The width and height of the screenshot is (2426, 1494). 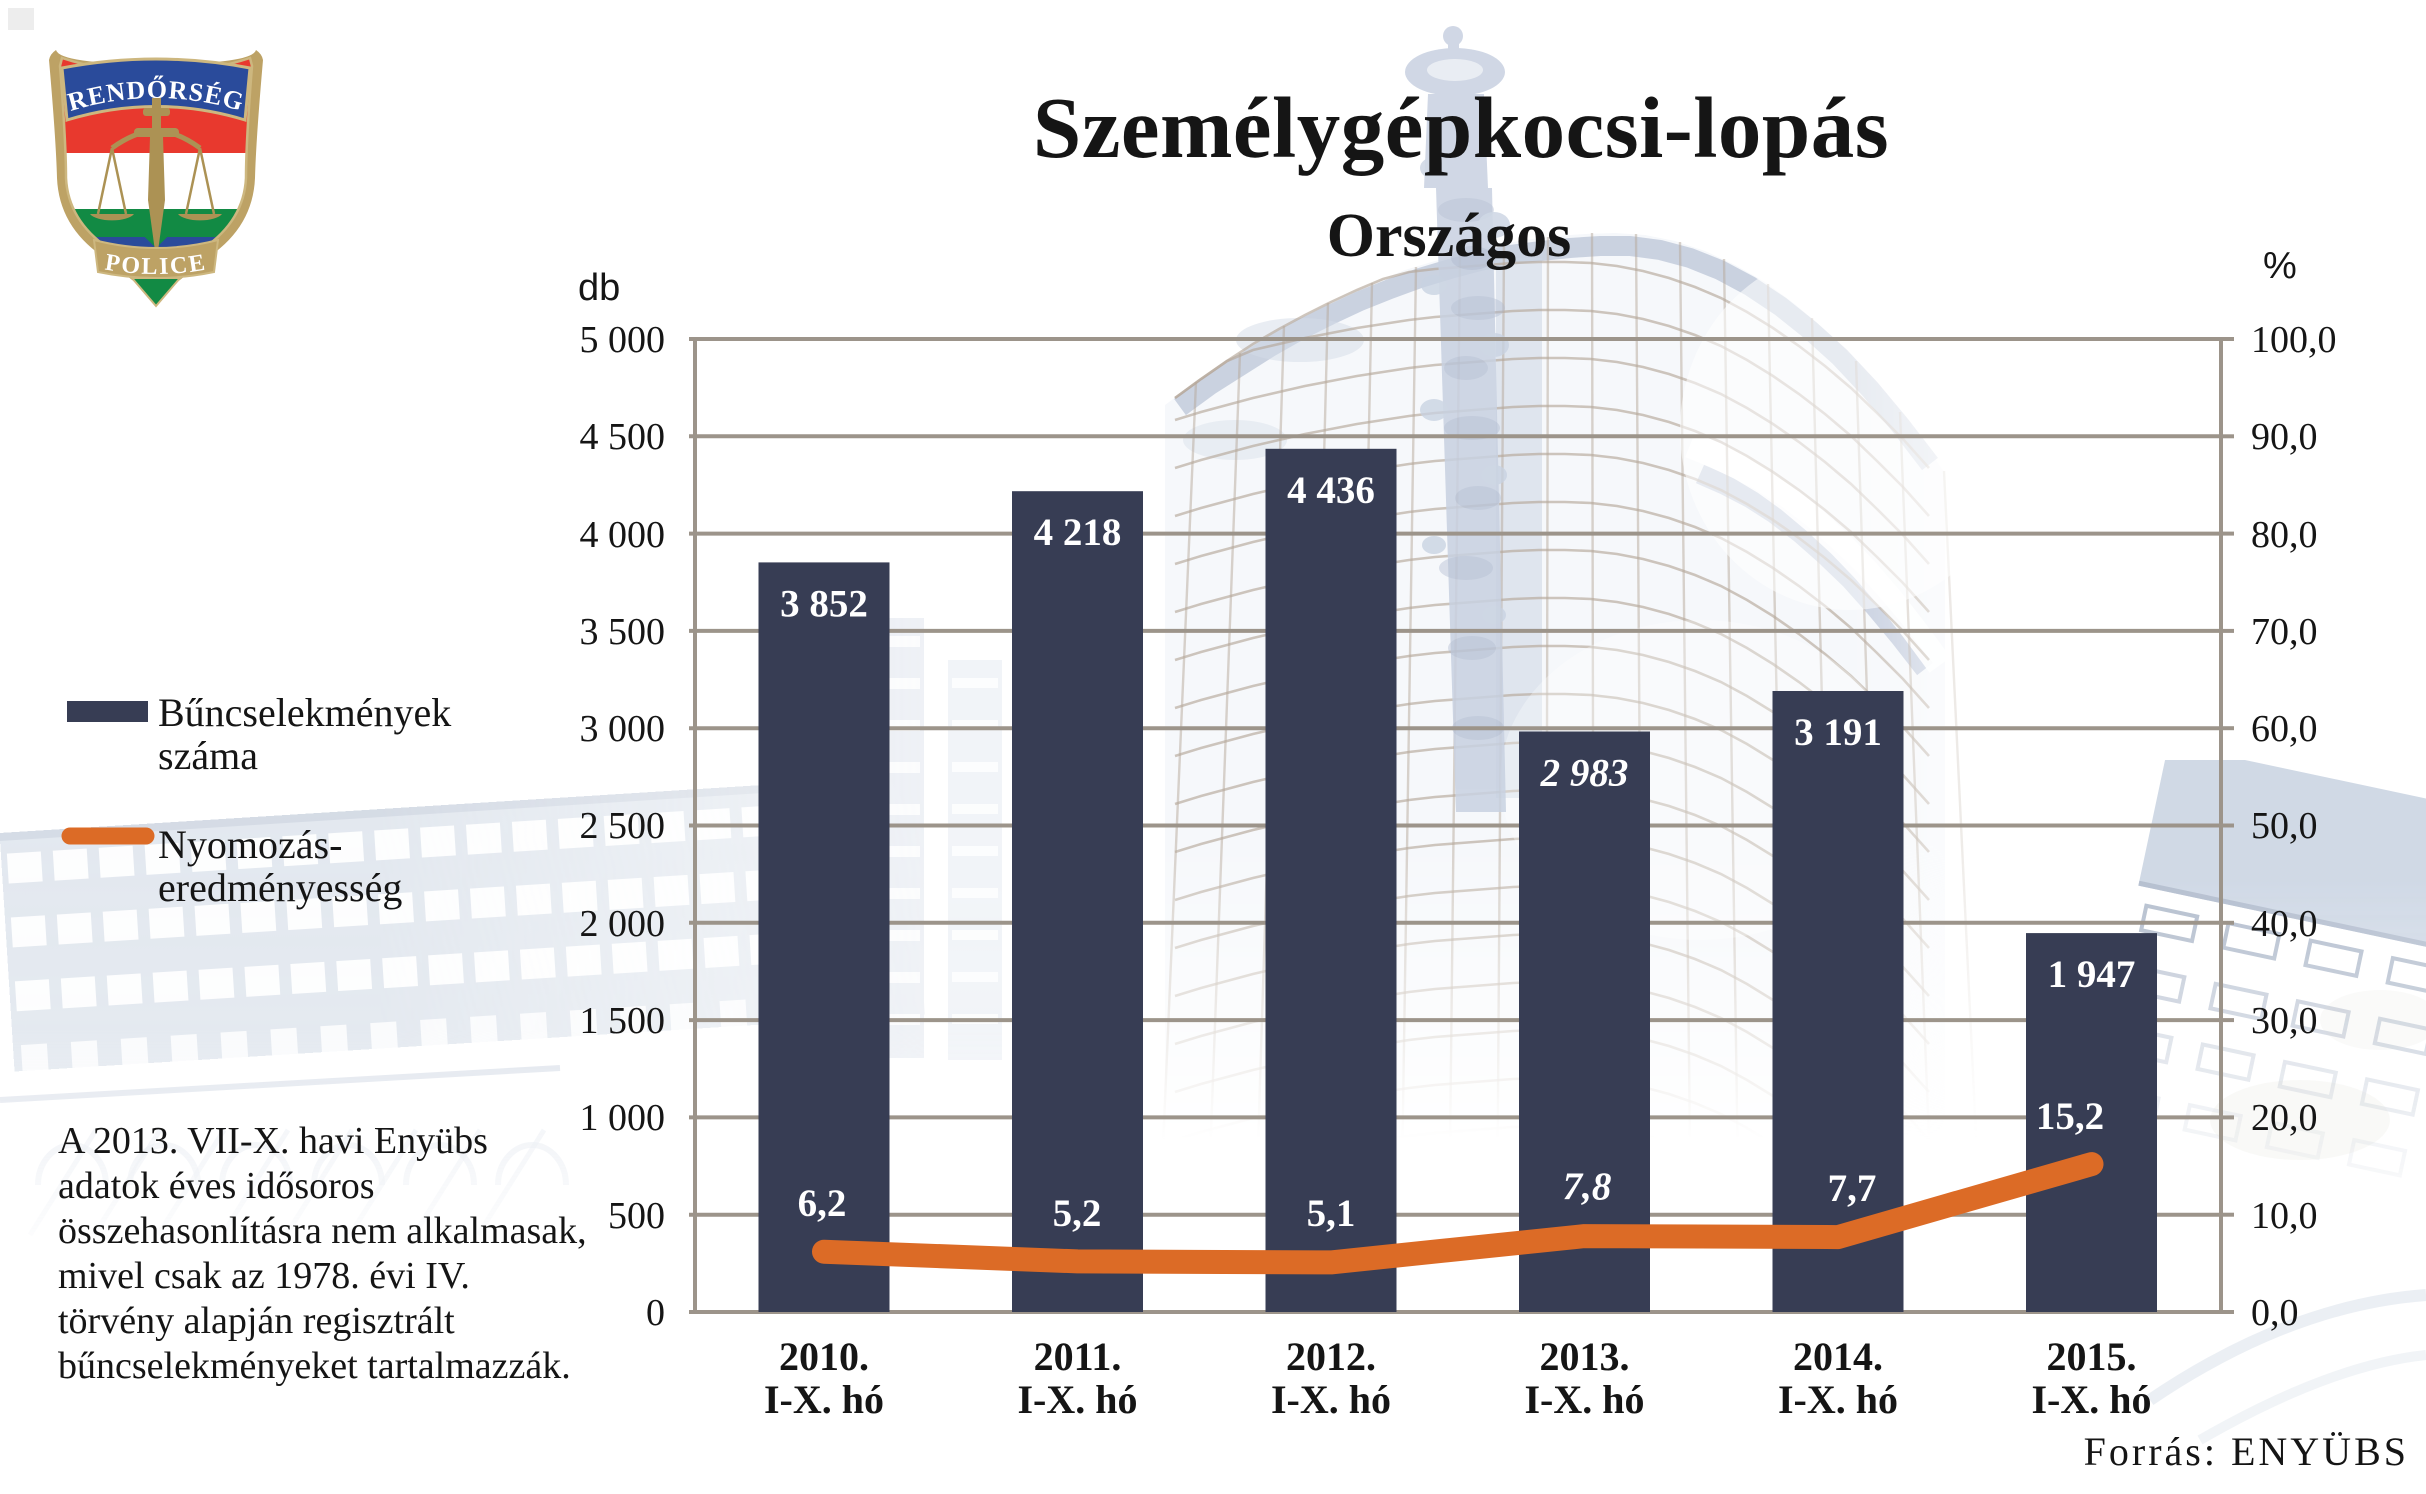 What do you see at coordinates (636, 1216) in the screenshot?
I see `svg-text: 500` at bounding box center [636, 1216].